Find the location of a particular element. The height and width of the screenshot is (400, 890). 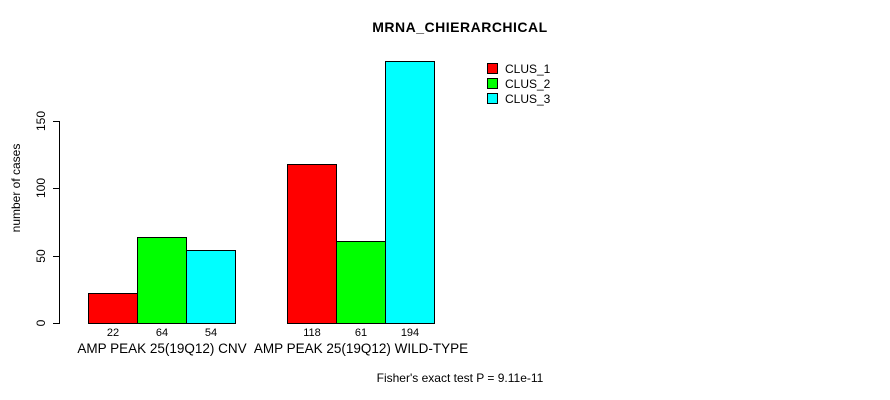

legend-item-clus_1: CLUS_1 is located at coordinates (518, 68).